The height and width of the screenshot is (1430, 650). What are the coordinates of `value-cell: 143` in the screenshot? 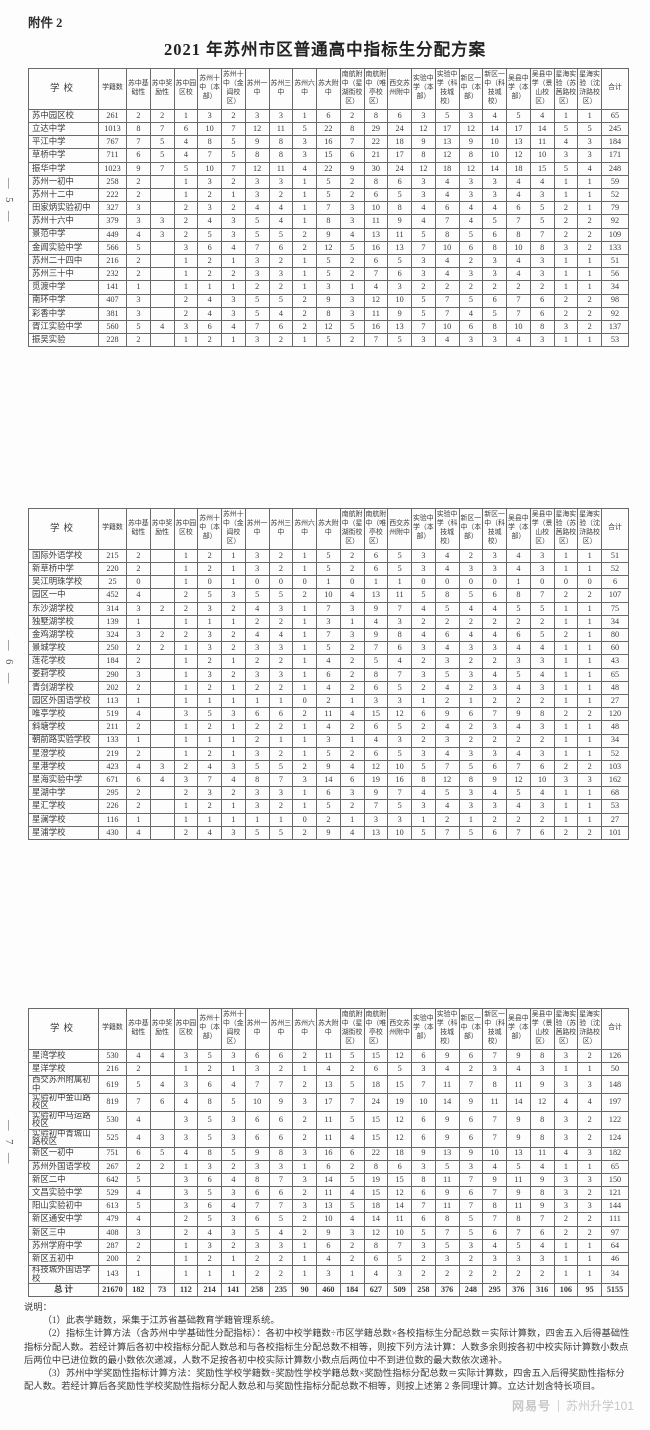 It's located at (112, 1274).